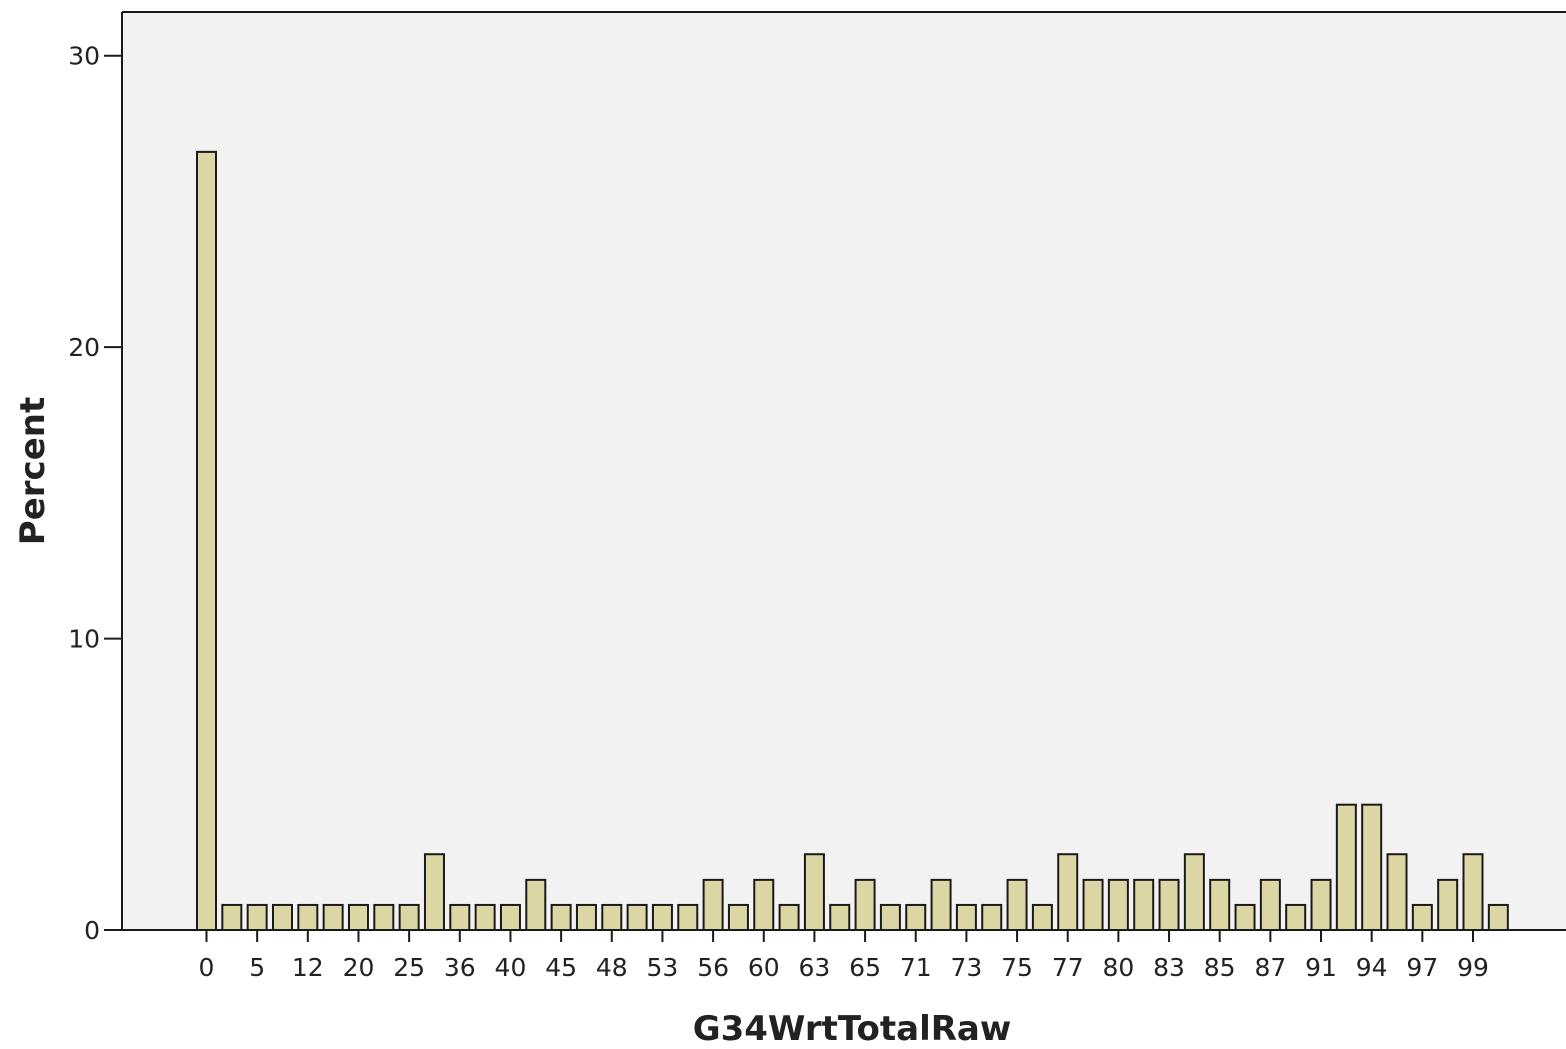 Image resolution: width=1566 pixels, height=1049 pixels. I want to click on x-tick-label: 80, so click(1118, 967).